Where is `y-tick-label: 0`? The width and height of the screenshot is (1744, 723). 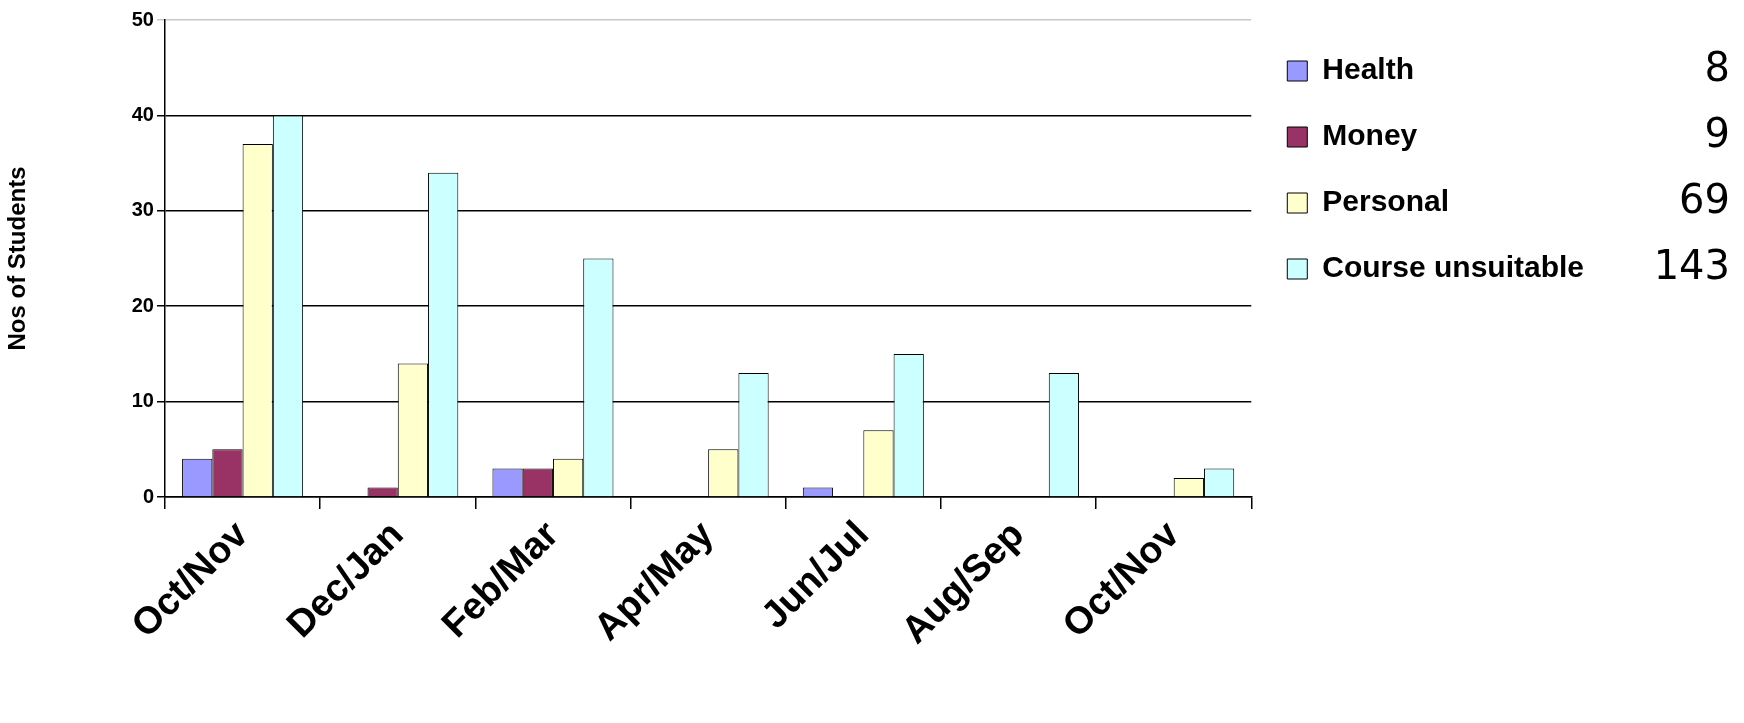
y-tick-label: 0 is located at coordinates (148, 495).